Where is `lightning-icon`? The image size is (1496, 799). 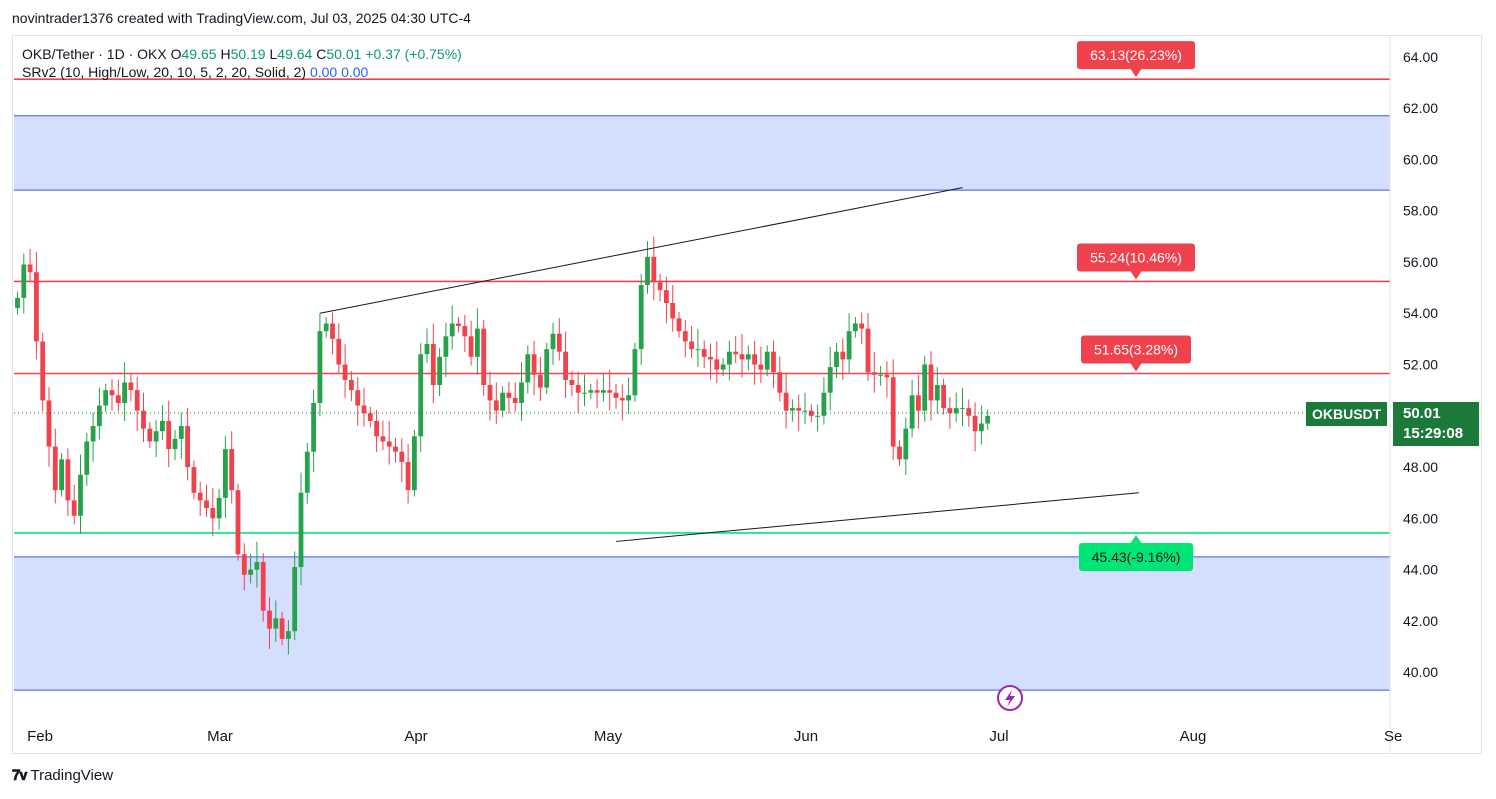 lightning-icon is located at coordinates (1010, 698).